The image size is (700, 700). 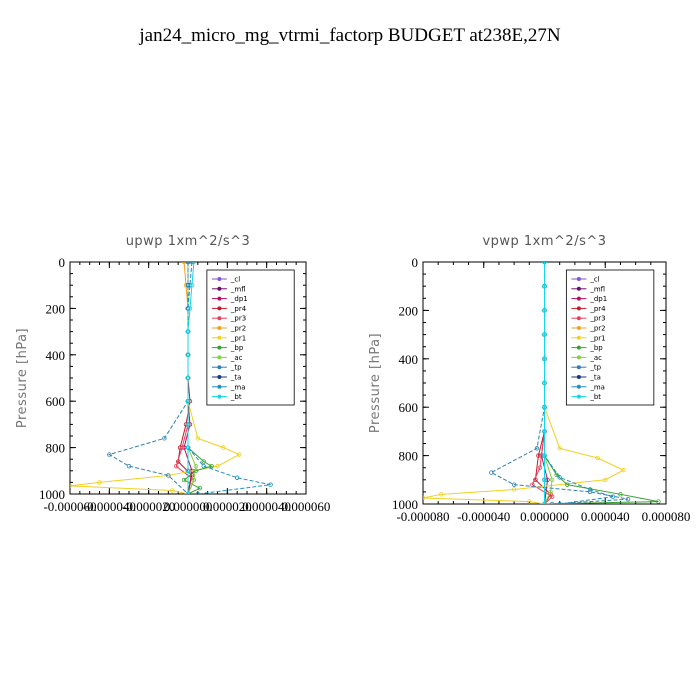 What do you see at coordinates (235, 280) in the screenshot?
I see `legend-label: _cl` at bounding box center [235, 280].